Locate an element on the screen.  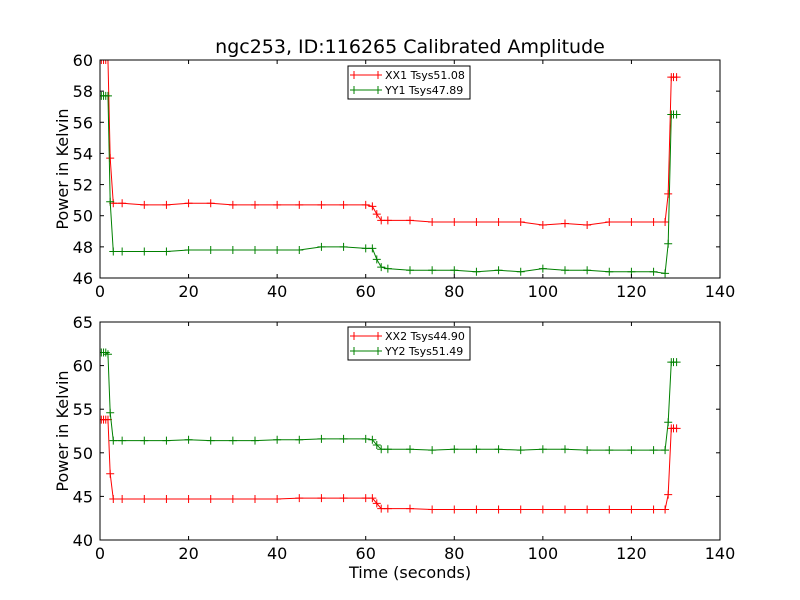
y-tick-label: 54 is located at coordinates (83, 153).